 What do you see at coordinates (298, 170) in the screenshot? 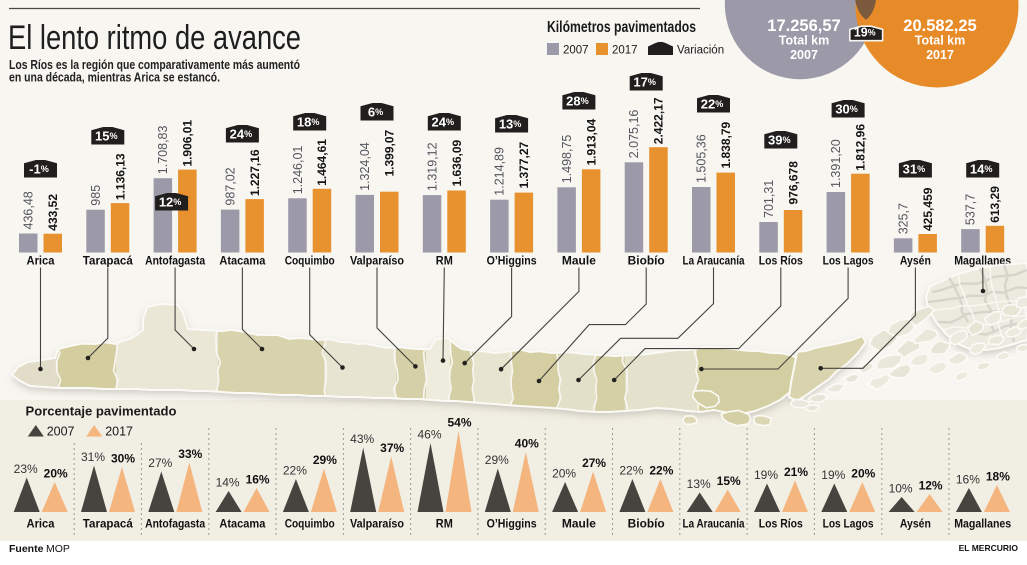
I see `svg-text: 1.246,01` at bounding box center [298, 170].